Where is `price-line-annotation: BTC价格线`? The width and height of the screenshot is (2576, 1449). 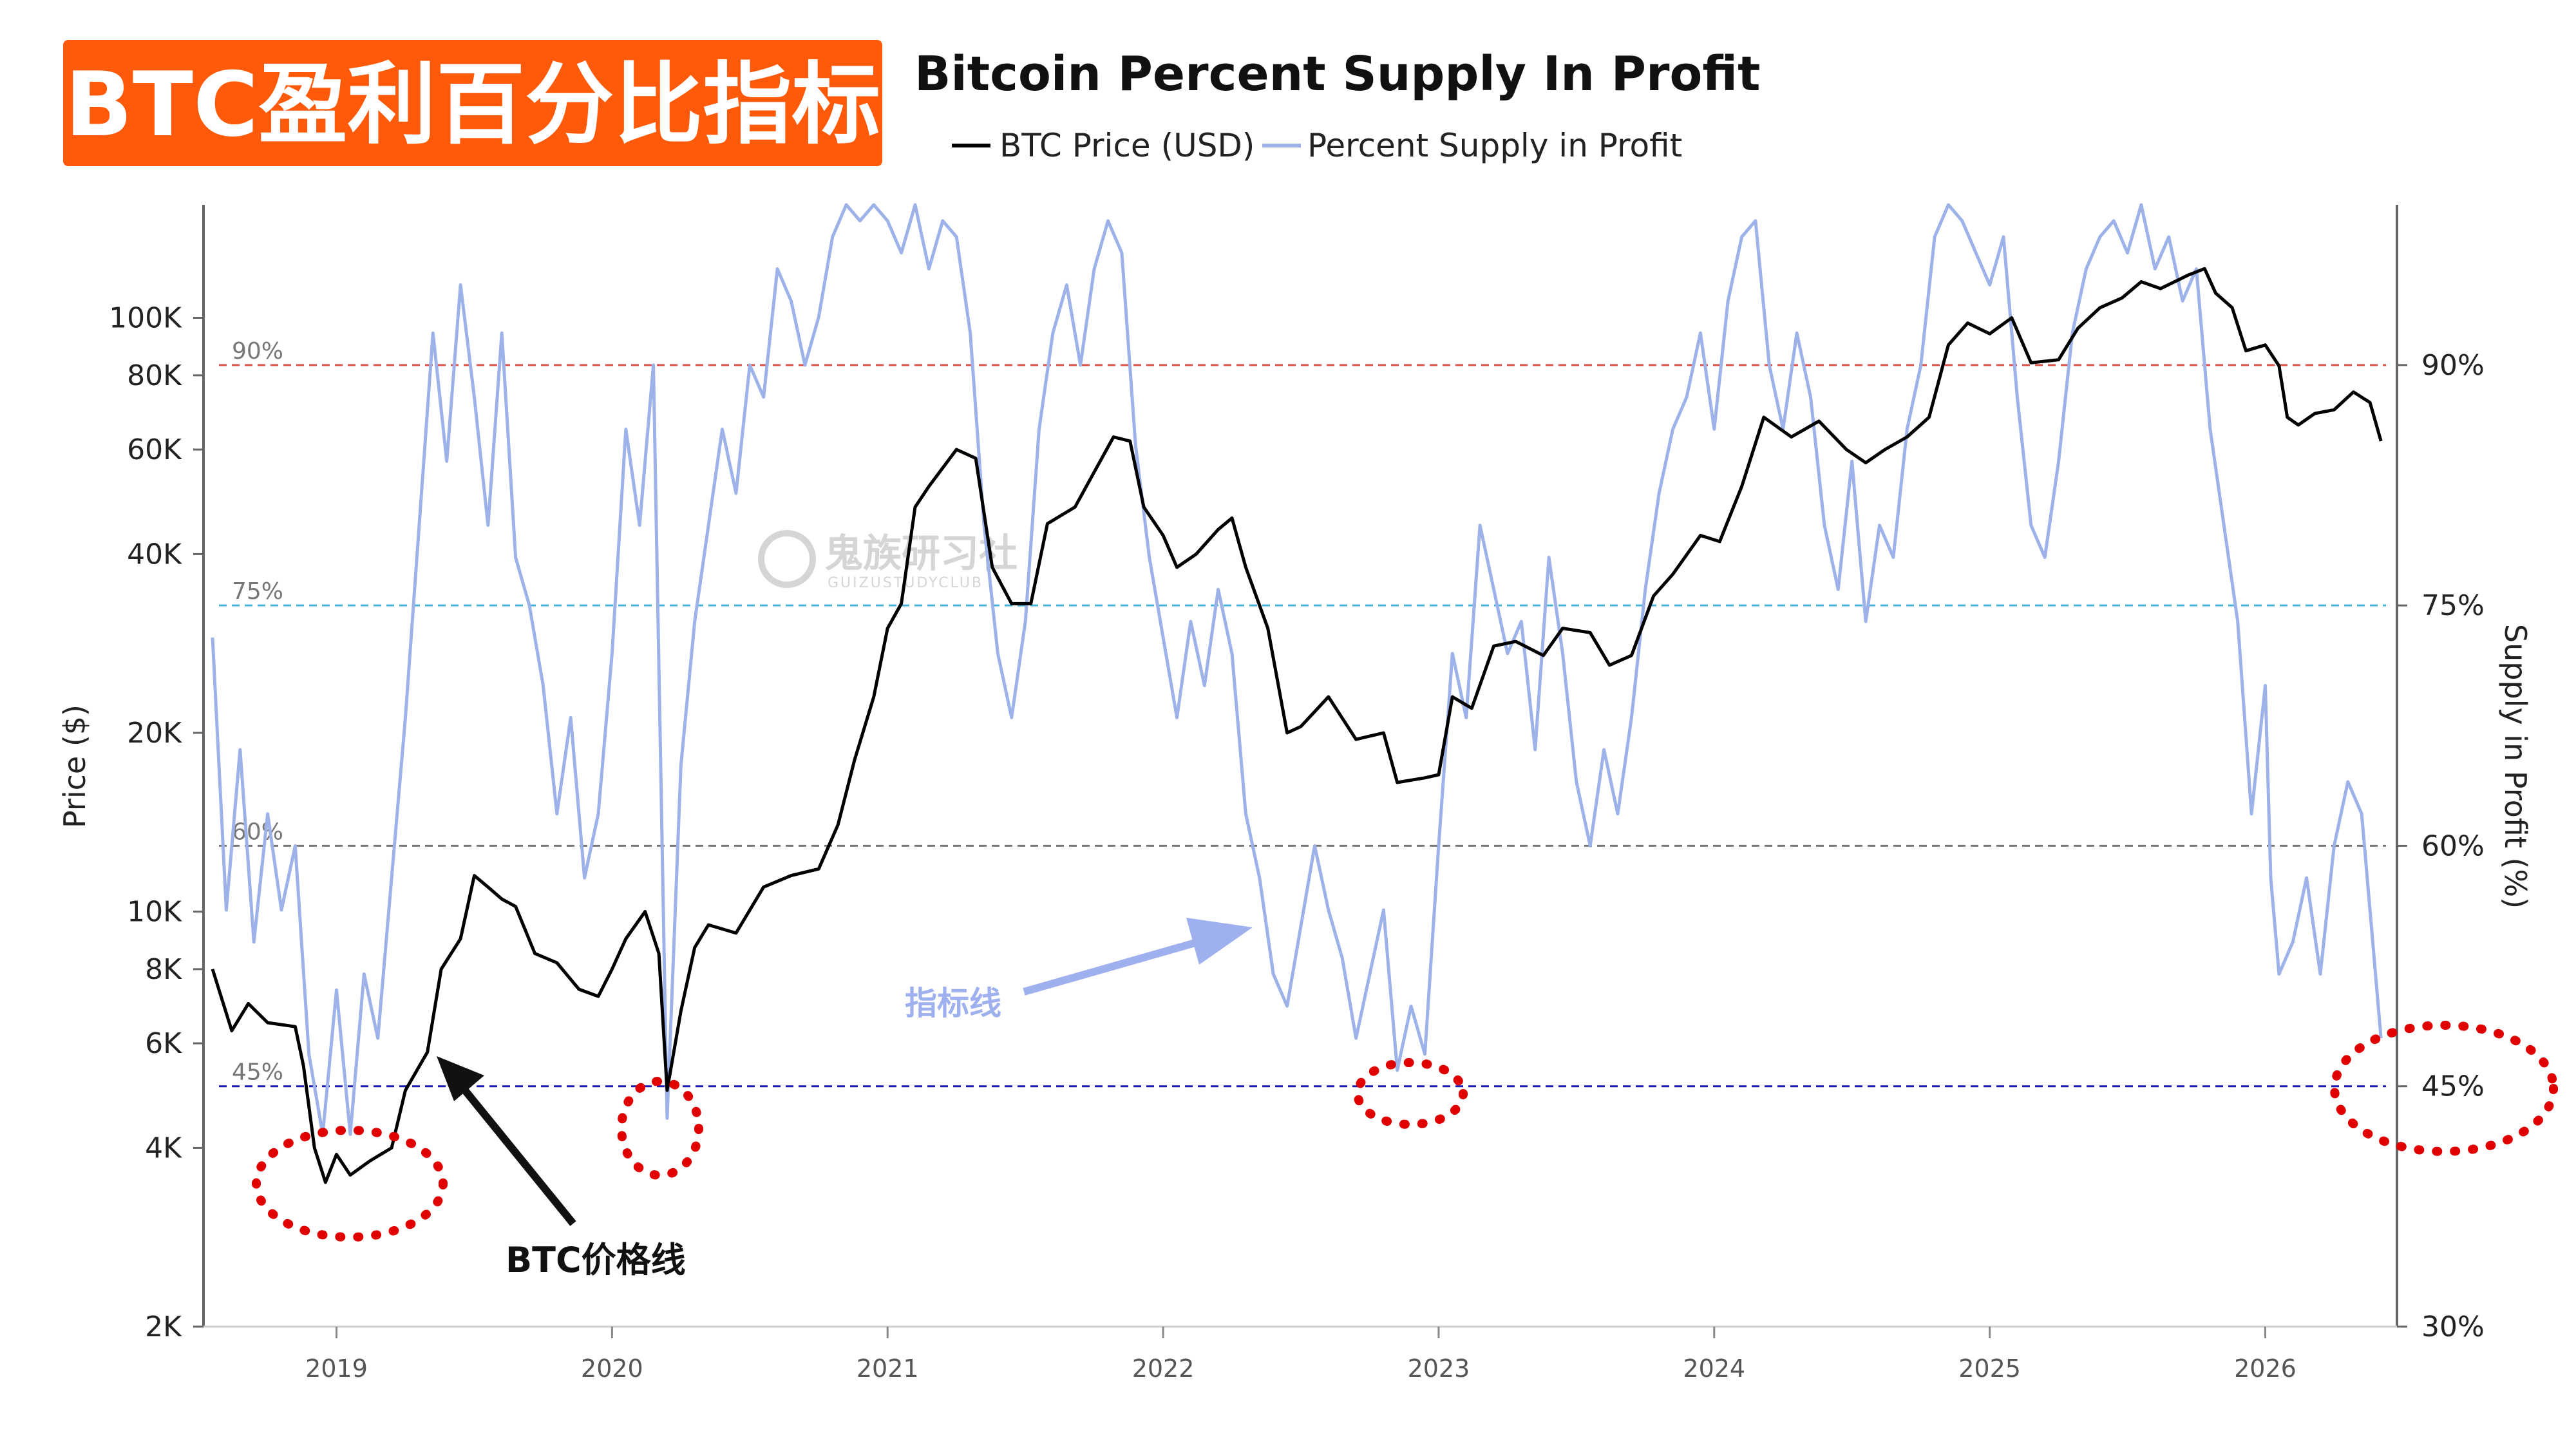 price-line-annotation: BTC价格线 is located at coordinates (561, 1168).